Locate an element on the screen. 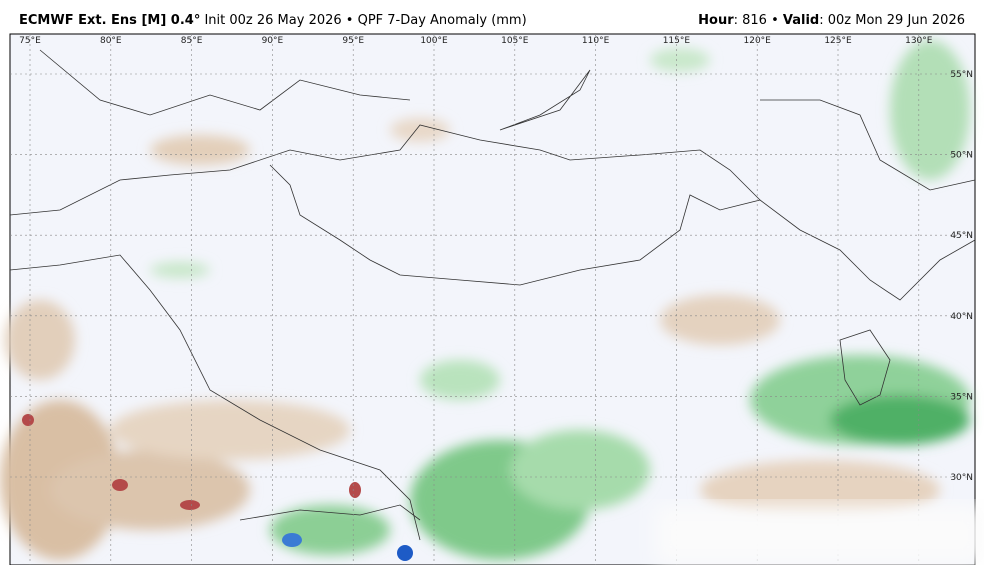 This screenshot has width=984, height=565. valid-label: Valid is located at coordinates (801, 20).